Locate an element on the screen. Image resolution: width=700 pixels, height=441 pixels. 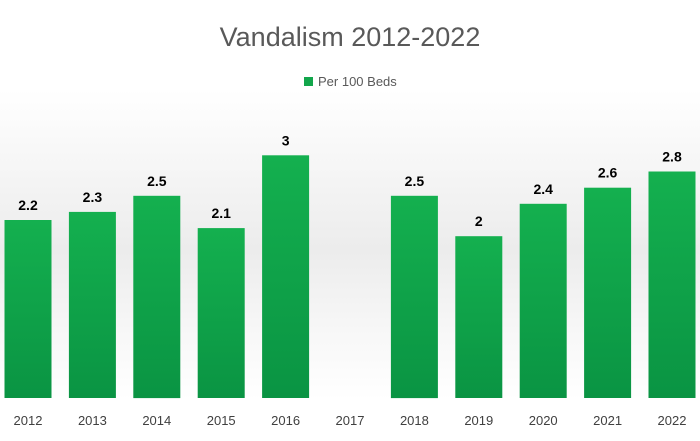
x-tick-2022: 2022 is located at coordinates (672, 420).